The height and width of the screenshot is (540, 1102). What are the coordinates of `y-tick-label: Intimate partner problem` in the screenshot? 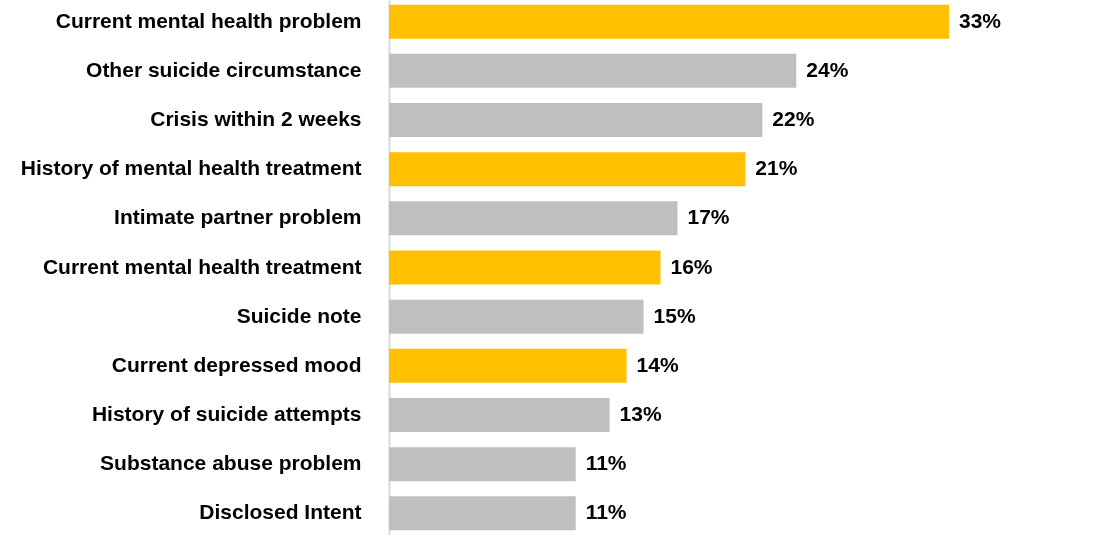 It's located at (238, 217).